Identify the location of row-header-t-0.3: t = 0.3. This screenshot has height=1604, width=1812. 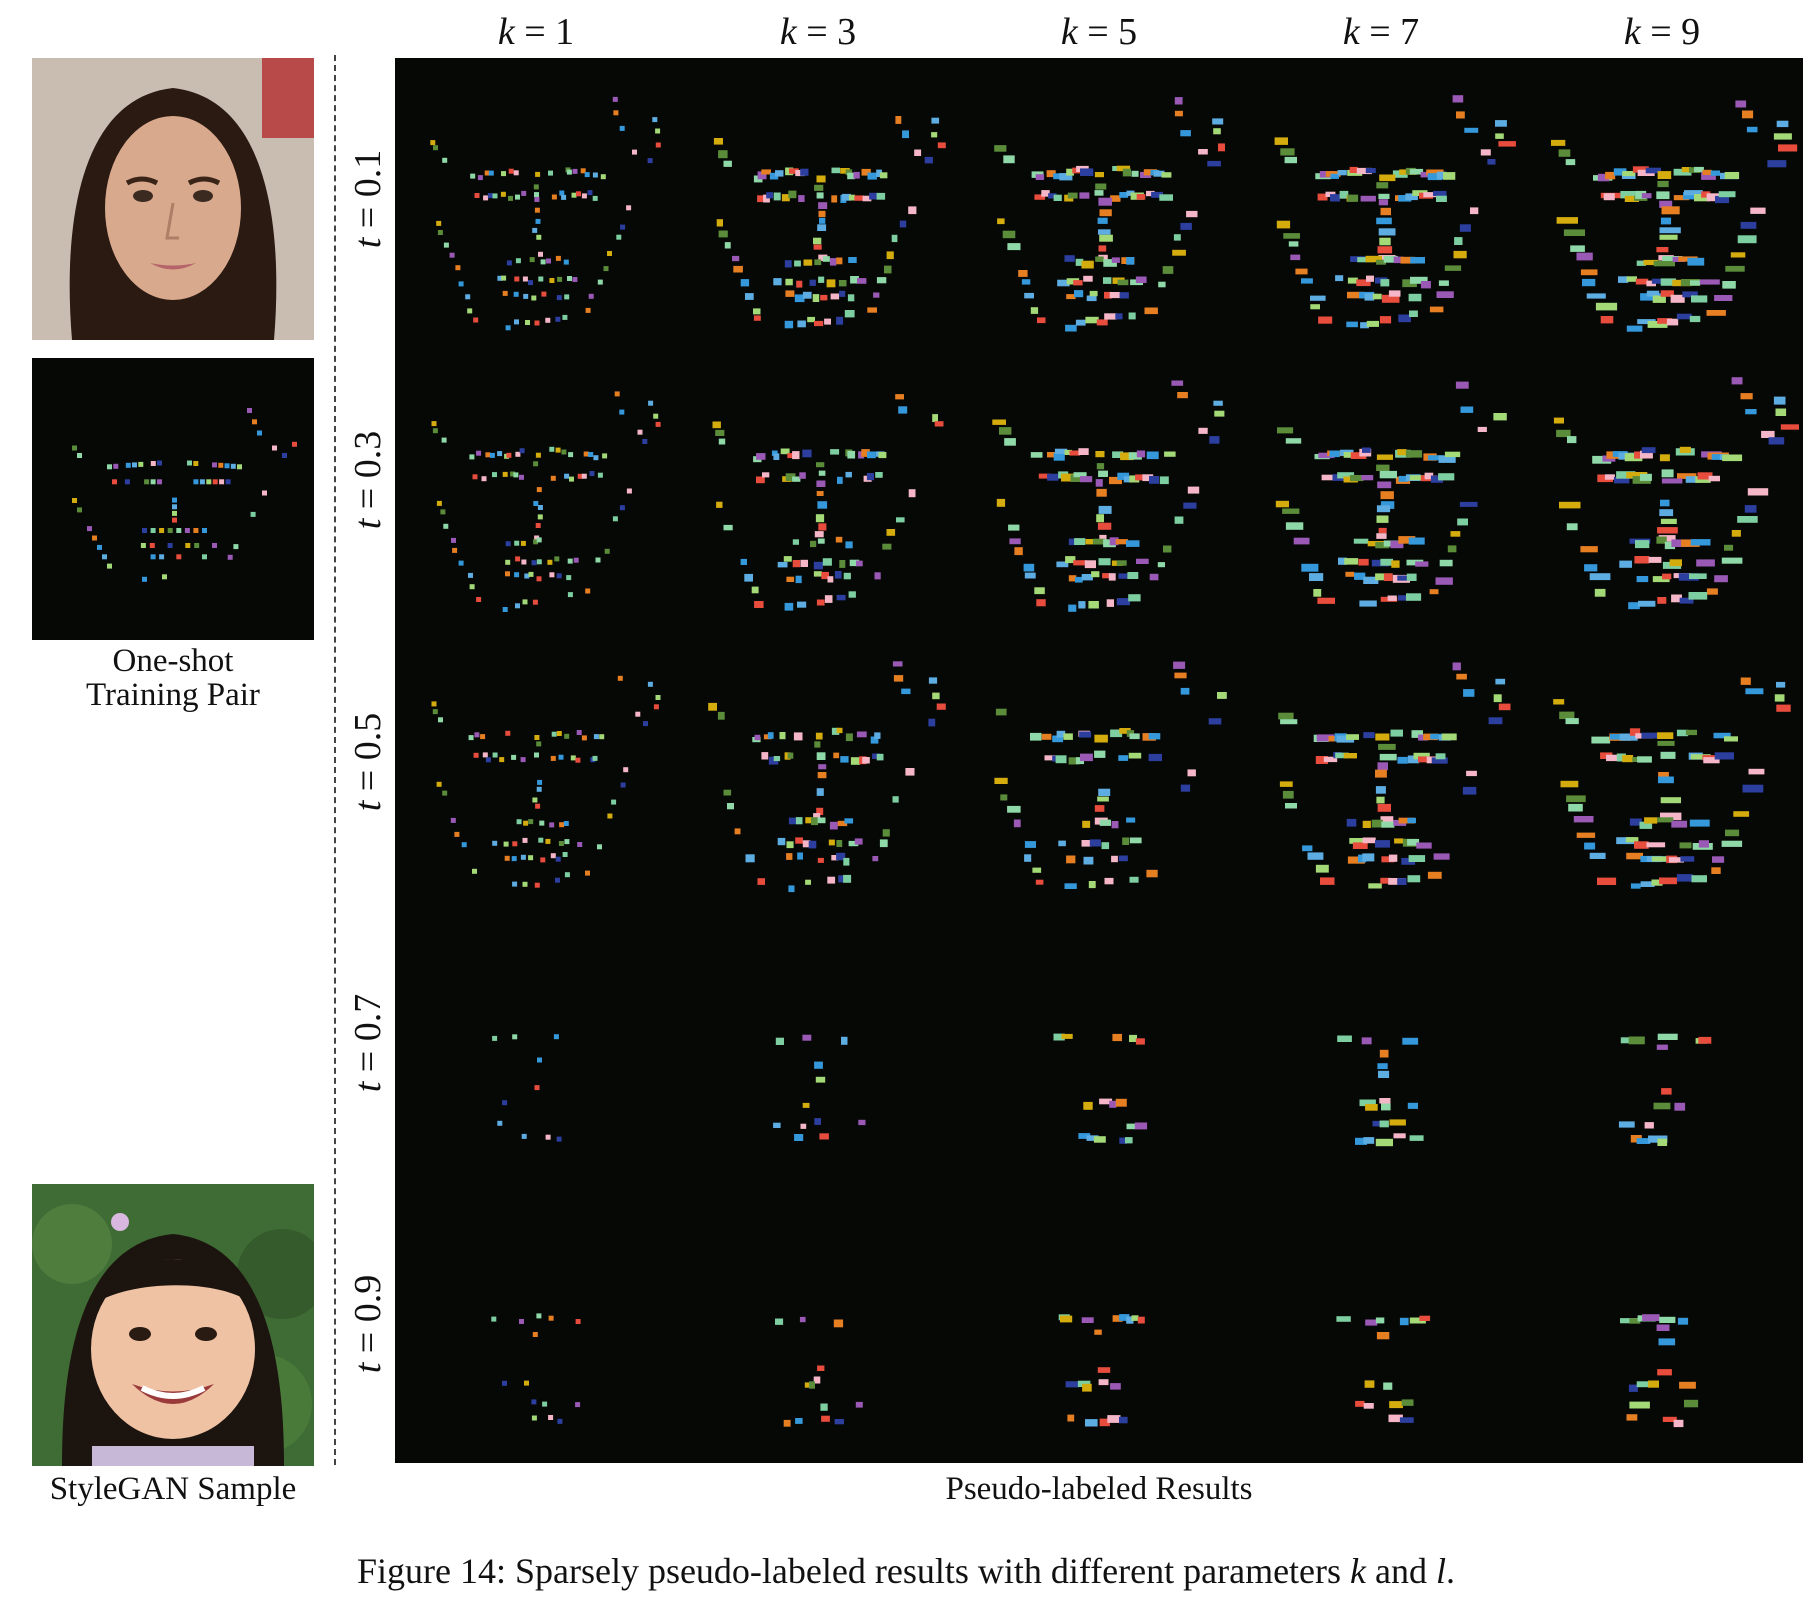
(368, 480).